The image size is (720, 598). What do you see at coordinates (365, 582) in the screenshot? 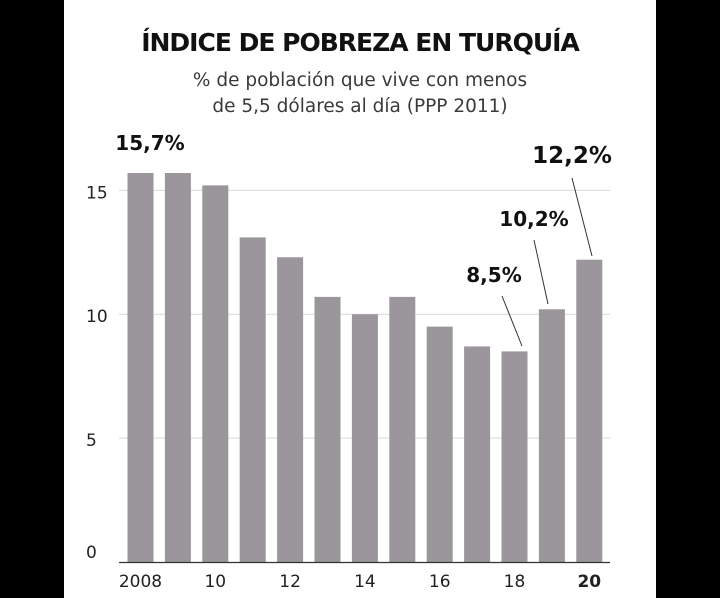
I see `x-tick-label: 14` at bounding box center [365, 582].